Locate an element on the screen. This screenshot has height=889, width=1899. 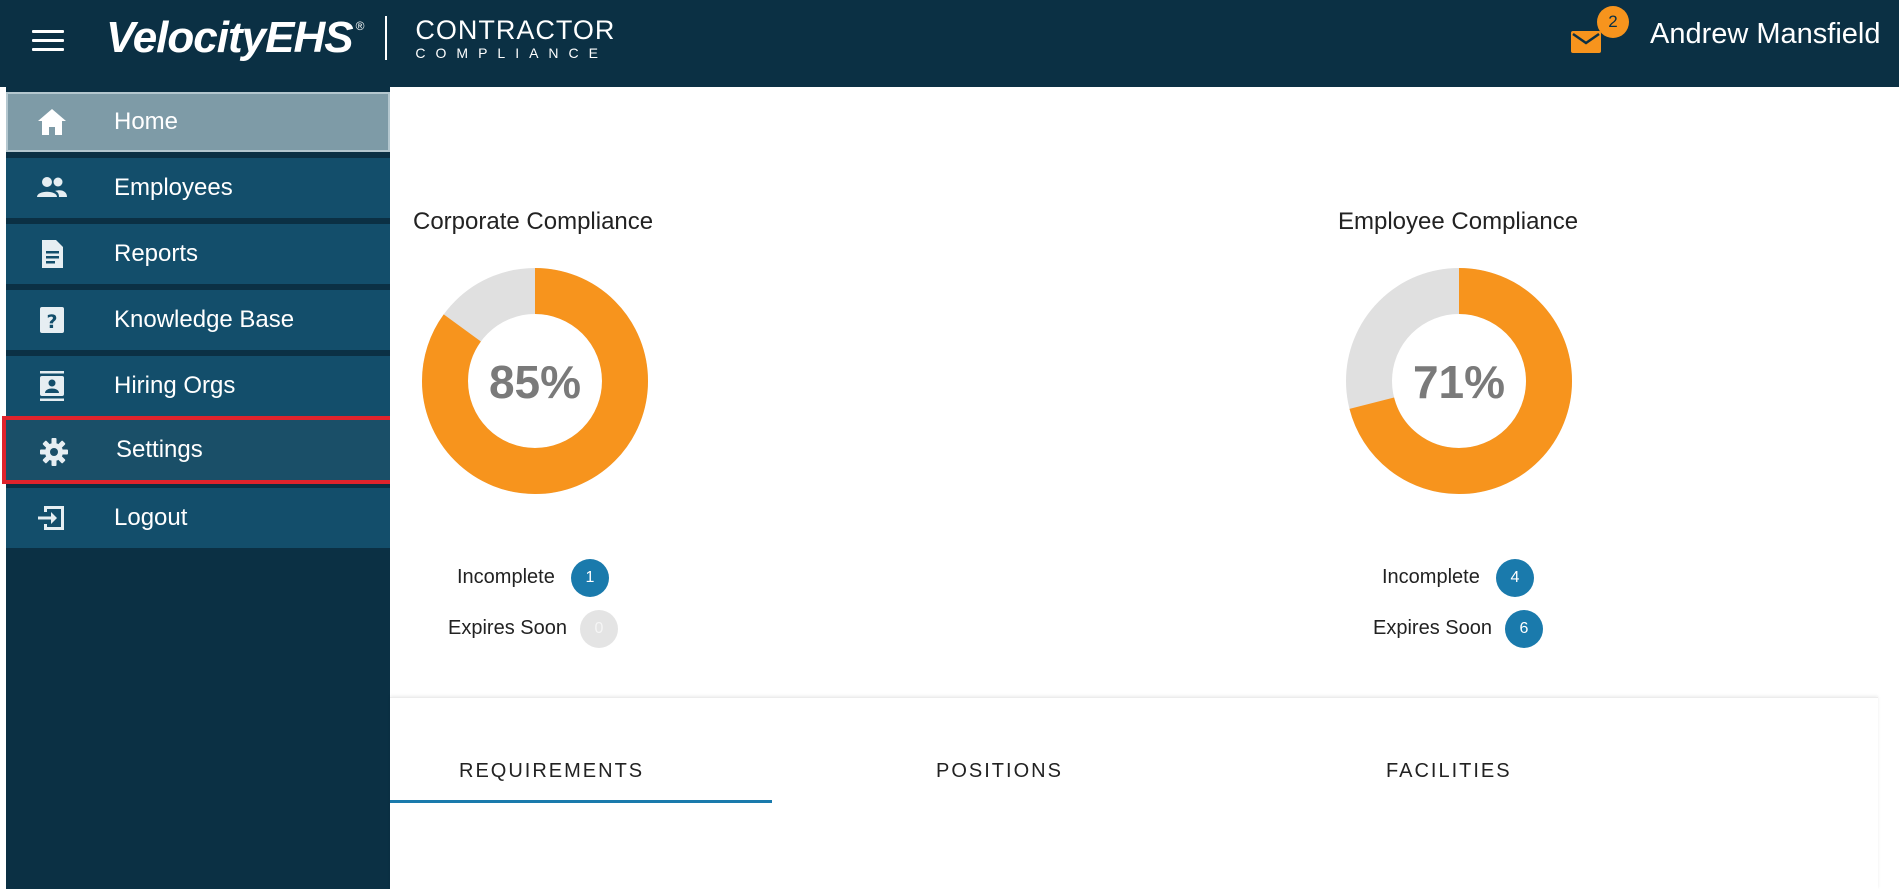
sidebar-item-label: Home is located at coordinates (146, 121).